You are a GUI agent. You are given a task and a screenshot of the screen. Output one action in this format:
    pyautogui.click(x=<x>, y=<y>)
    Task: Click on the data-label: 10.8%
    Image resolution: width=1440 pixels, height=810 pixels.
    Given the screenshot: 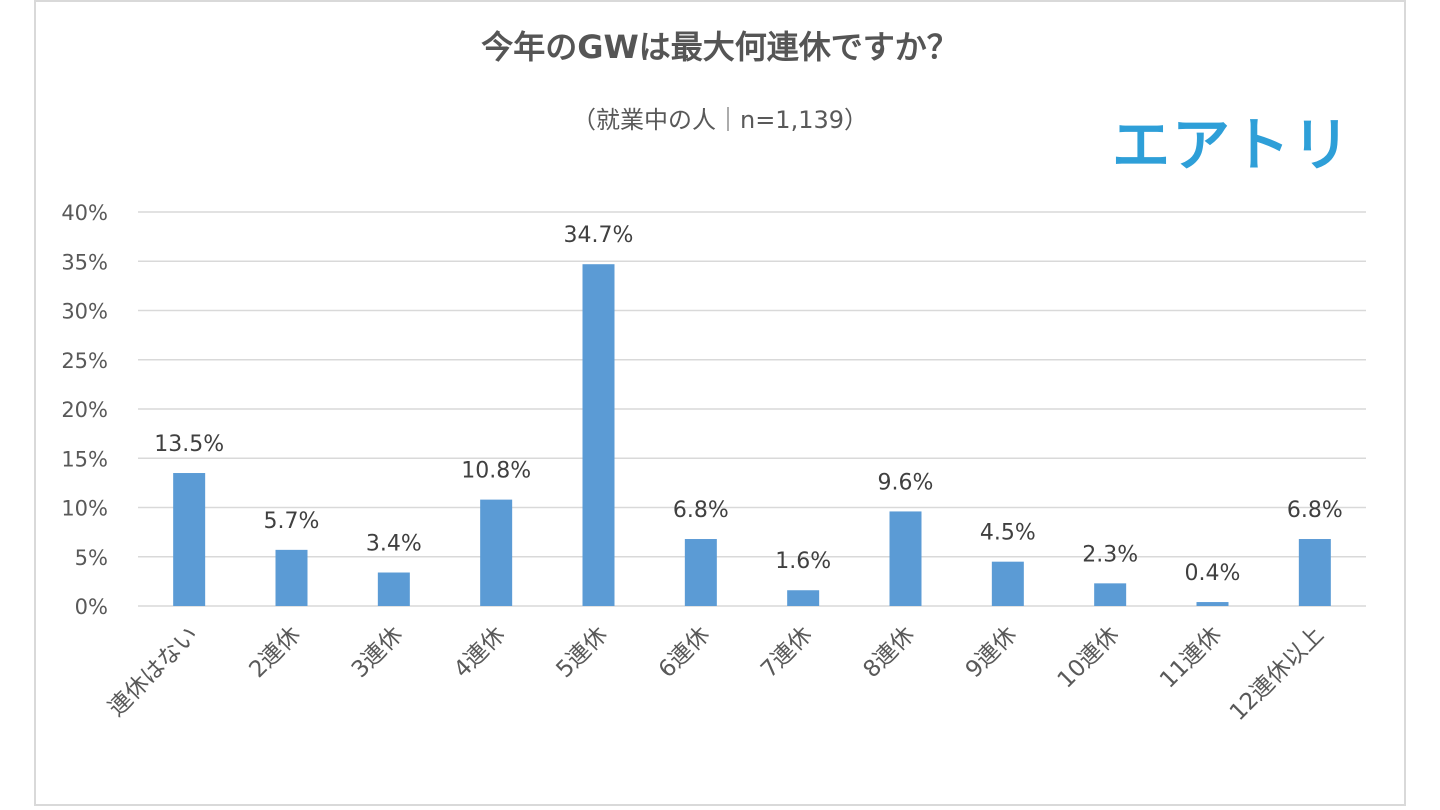 What is the action you would take?
    pyautogui.click(x=496, y=471)
    